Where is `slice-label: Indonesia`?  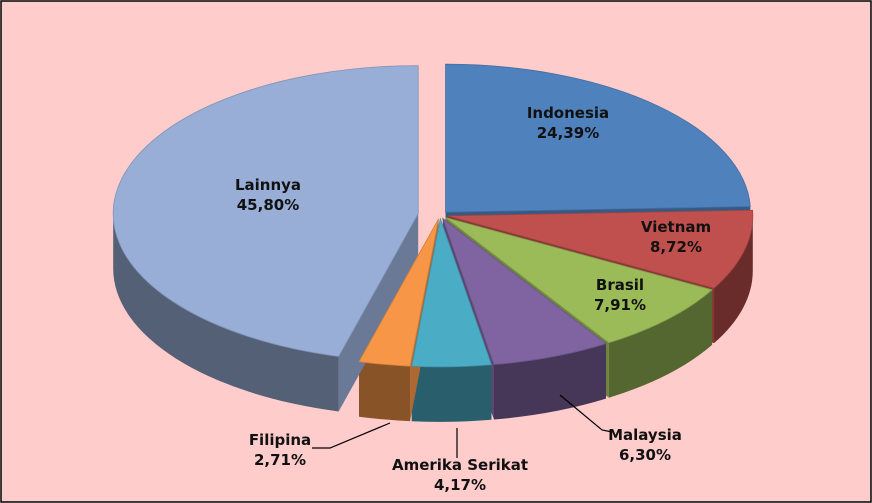
slice-label: Indonesia is located at coordinates (568, 113).